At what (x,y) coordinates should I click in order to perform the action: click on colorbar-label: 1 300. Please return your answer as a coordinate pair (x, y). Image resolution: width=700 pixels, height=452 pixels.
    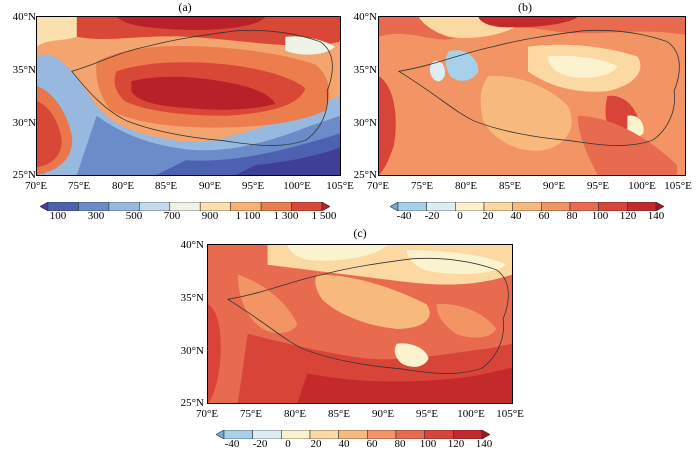
    Looking at the image, I should click on (286, 216).